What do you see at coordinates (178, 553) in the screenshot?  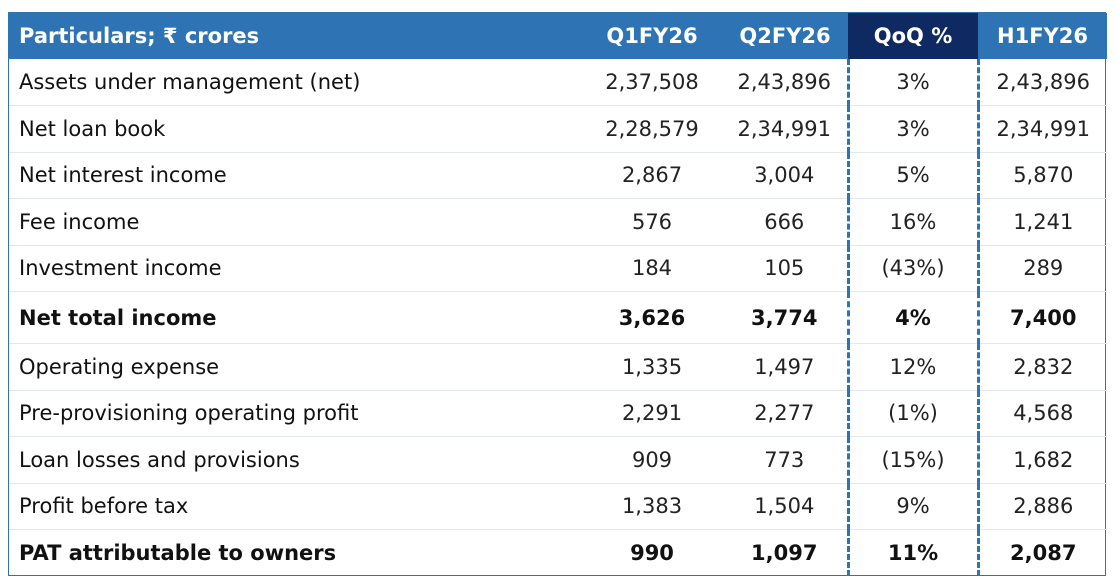 I see `row-label: PAT attributable to owners` at bounding box center [178, 553].